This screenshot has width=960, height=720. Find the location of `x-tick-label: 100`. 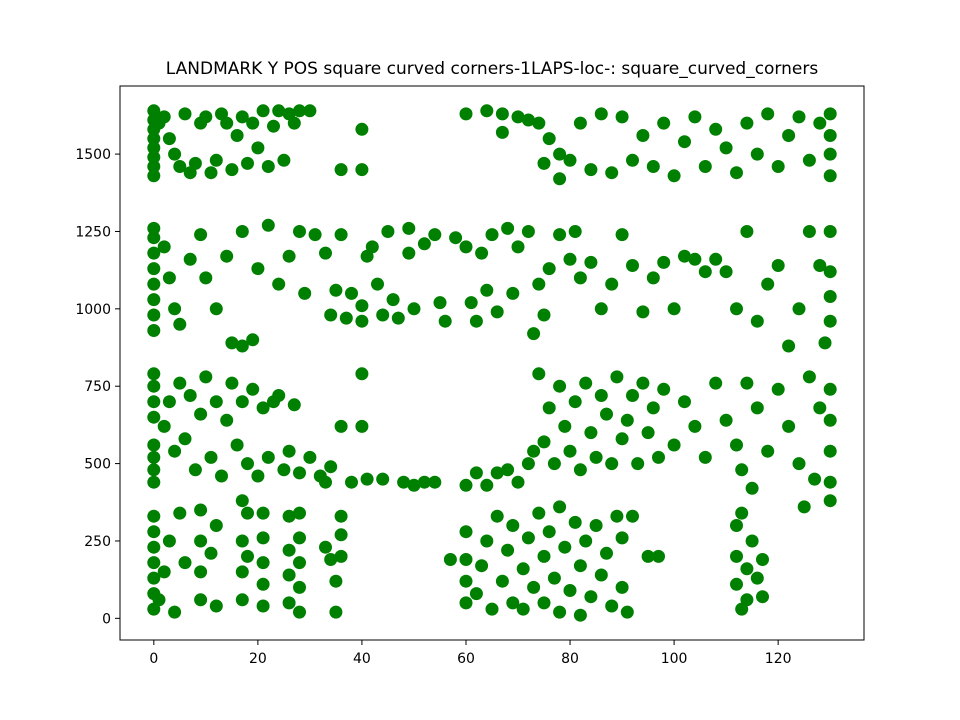

x-tick-label: 100 is located at coordinates (674, 659).